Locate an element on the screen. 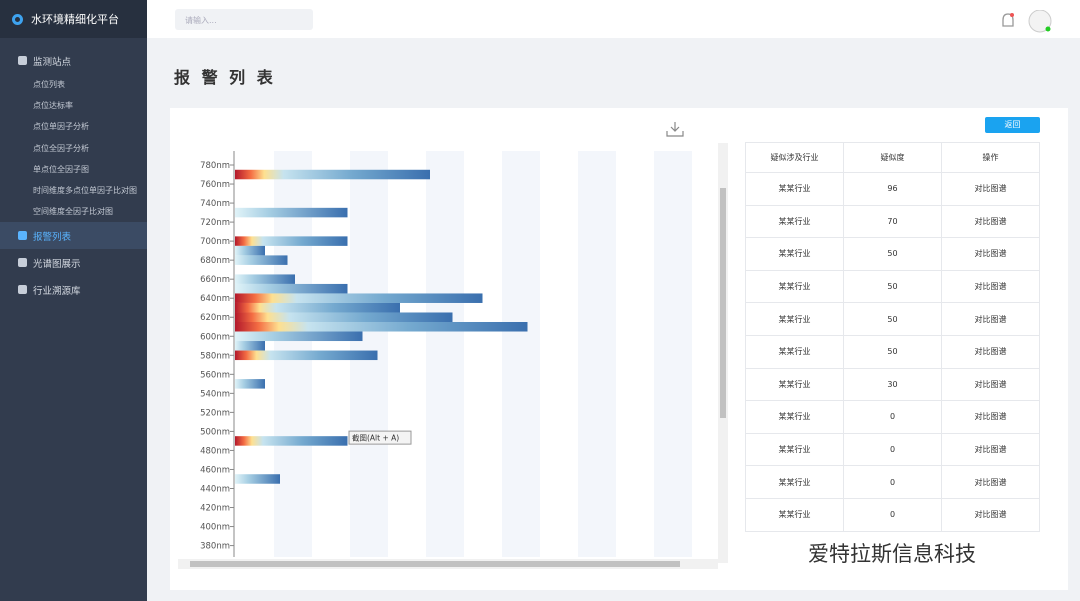 This screenshot has width=1080, height=601. avatar is located at coordinates (1040, 21).